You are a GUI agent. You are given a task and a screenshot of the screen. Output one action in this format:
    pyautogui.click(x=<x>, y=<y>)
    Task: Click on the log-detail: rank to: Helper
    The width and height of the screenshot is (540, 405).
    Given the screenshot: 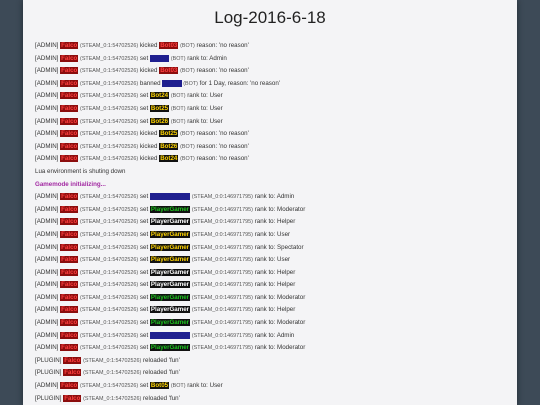 What is the action you would take?
    pyautogui.click(x=275, y=222)
    